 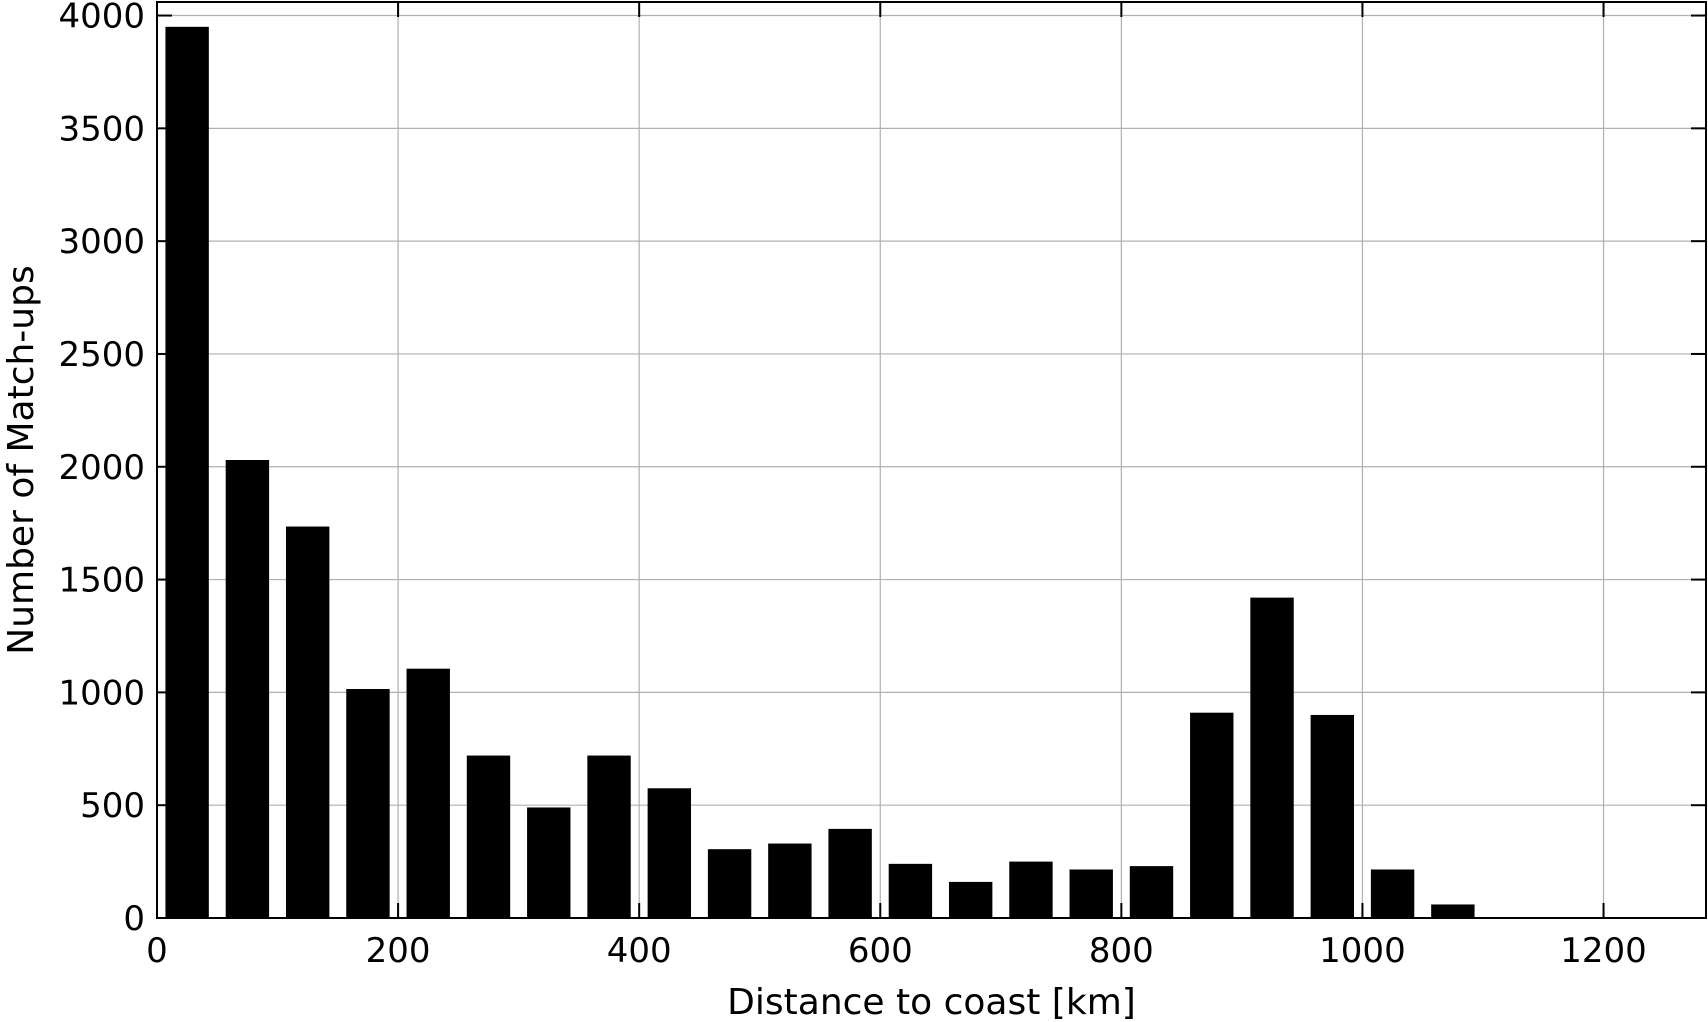 I want to click on y-tick-labels: 0 500 1000 1500 2000 2500 3000 3500 4000, so click(x=101, y=469).